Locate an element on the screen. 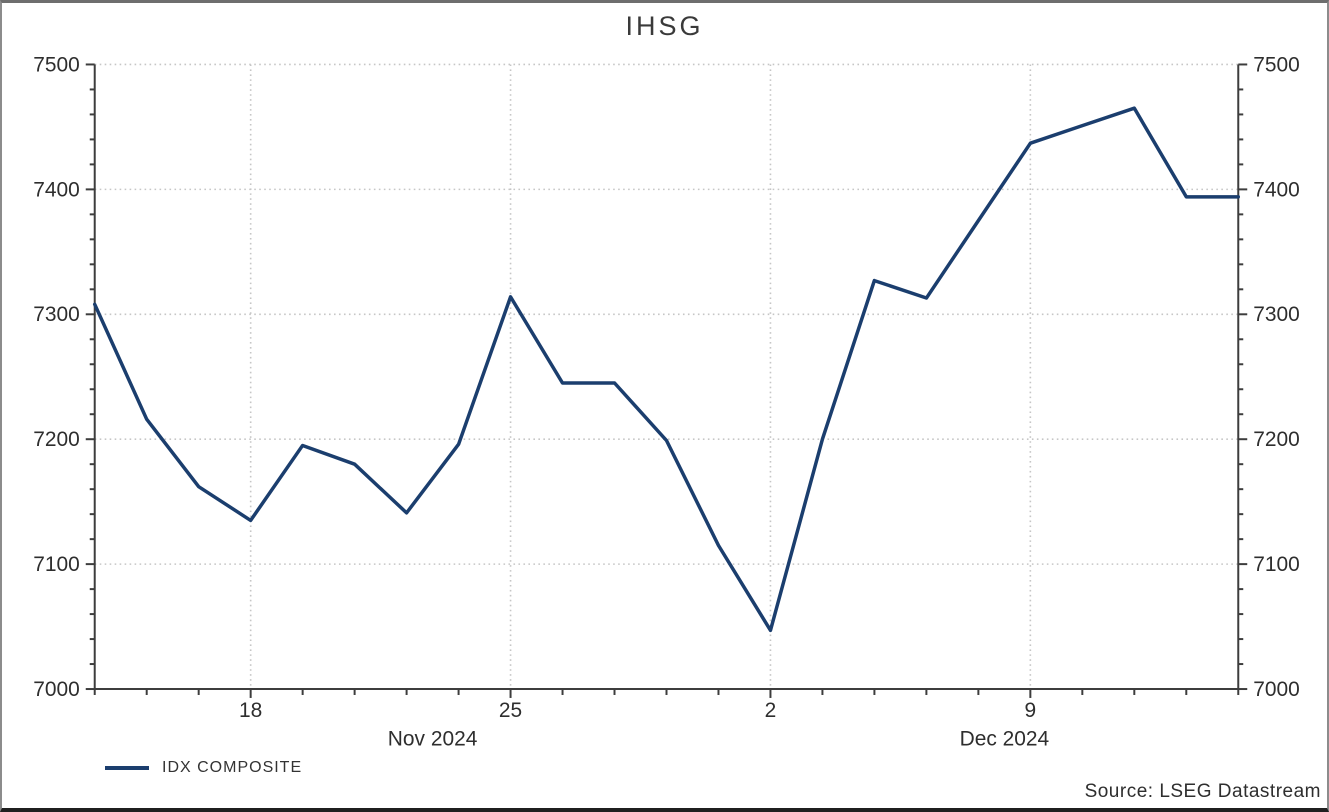  y-axis-label-left: 7500 is located at coordinates (56, 64).